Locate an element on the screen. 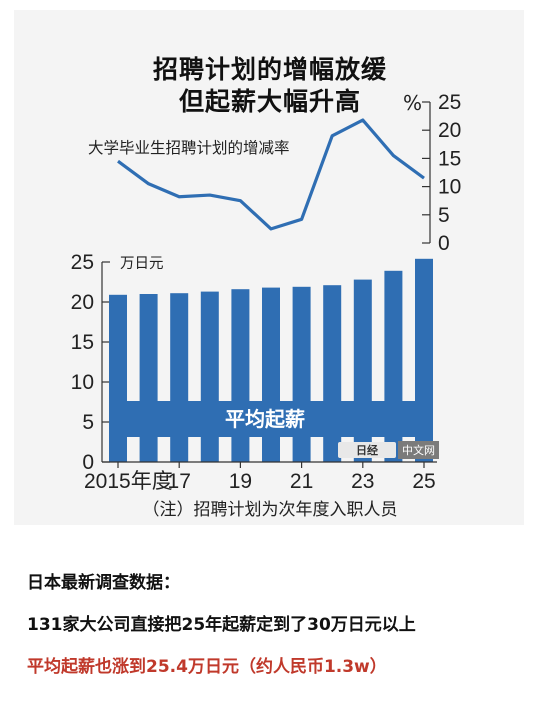 The width and height of the screenshot is (540, 720). bar-y-tick-label: 25 is located at coordinates (82, 262).